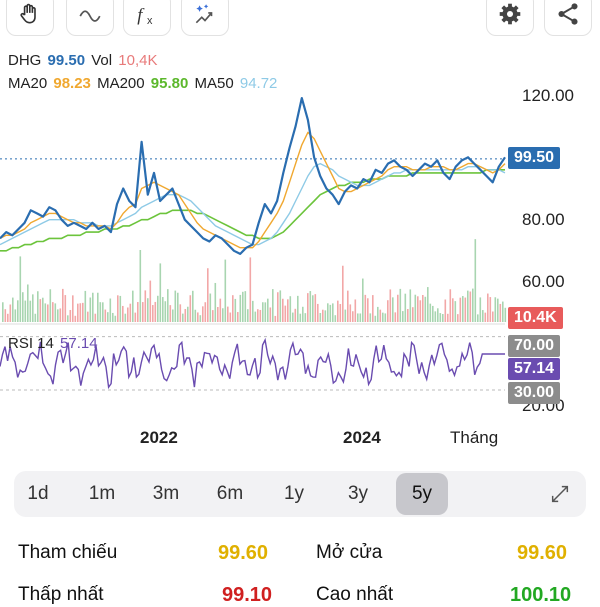  Describe the element at coordinates (560, 494) in the screenshot. I see `fullscreen-button` at that location.